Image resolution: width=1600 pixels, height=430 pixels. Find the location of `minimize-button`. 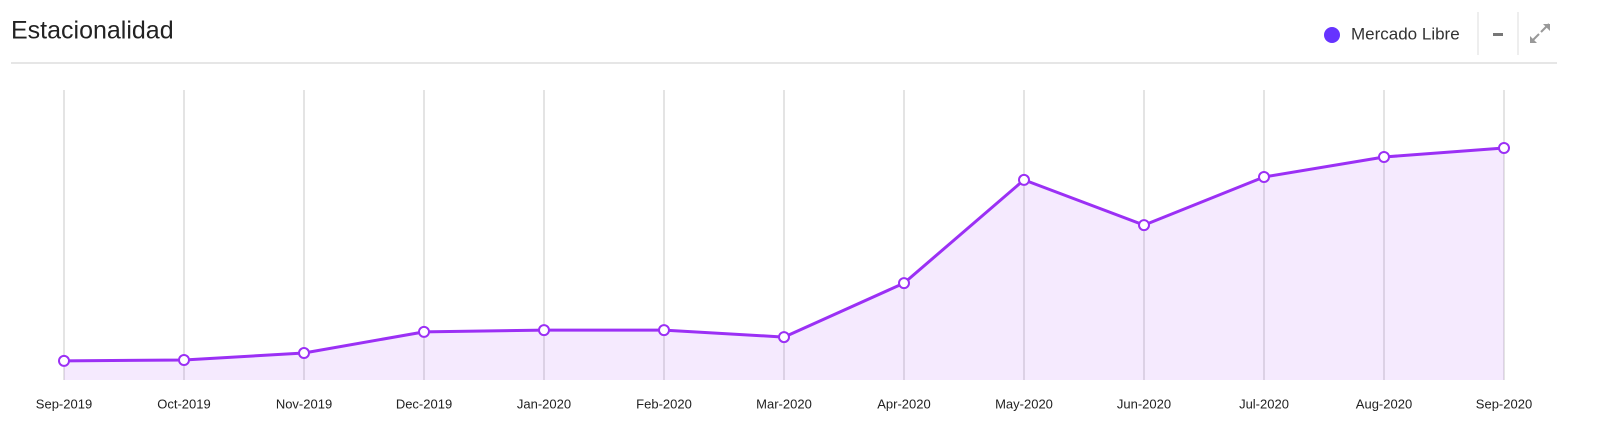

minimize-button is located at coordinates (1498, 34).